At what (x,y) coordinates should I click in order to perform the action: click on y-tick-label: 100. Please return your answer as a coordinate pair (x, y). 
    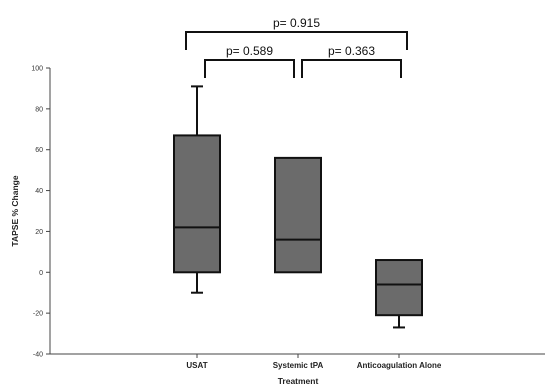
    Looking at the image, I should click on (37, 69).